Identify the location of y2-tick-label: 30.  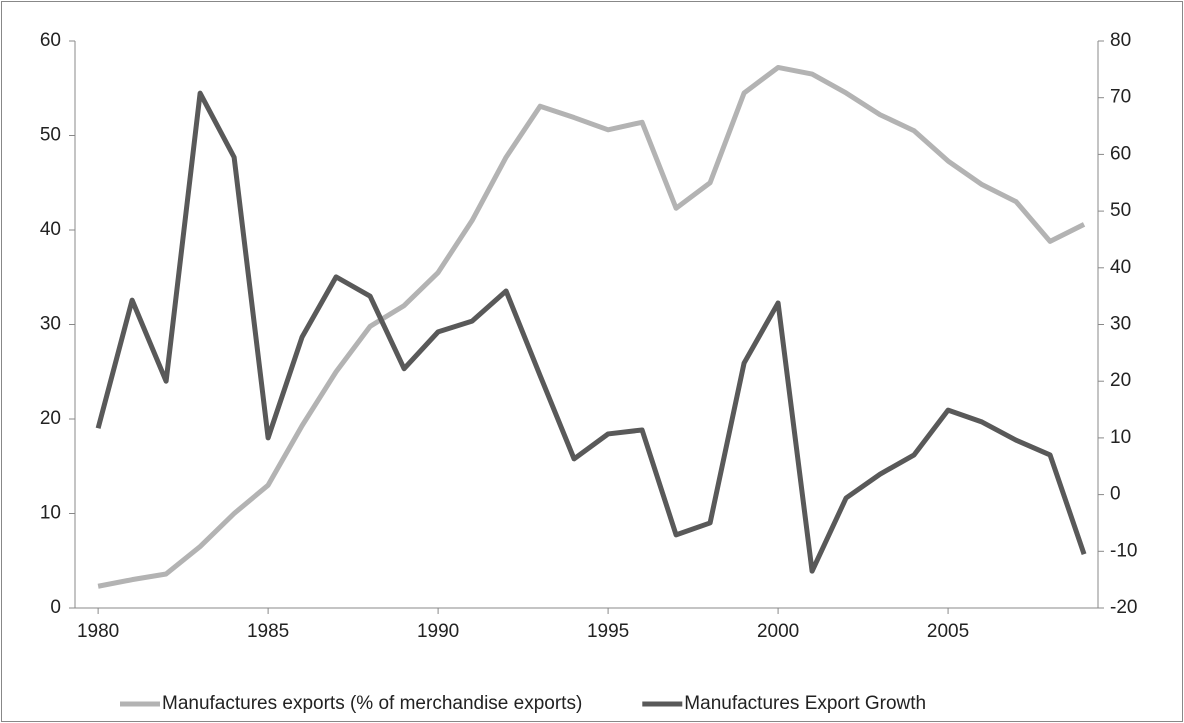
(1120, 324).